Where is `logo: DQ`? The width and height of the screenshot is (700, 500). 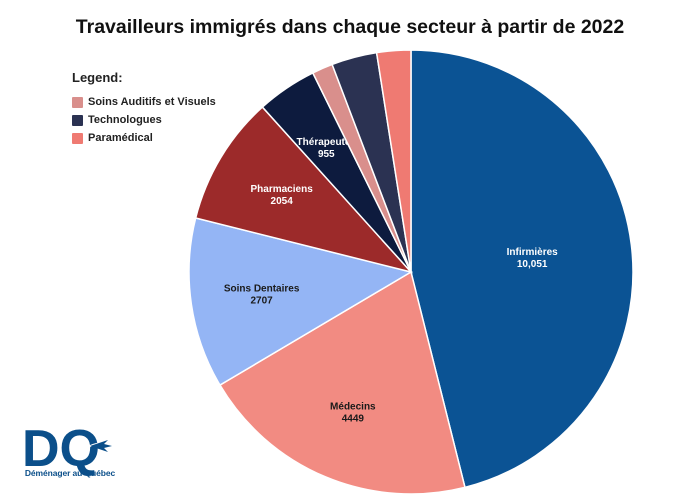
logo: DQ is located at coordinates (69, 449).